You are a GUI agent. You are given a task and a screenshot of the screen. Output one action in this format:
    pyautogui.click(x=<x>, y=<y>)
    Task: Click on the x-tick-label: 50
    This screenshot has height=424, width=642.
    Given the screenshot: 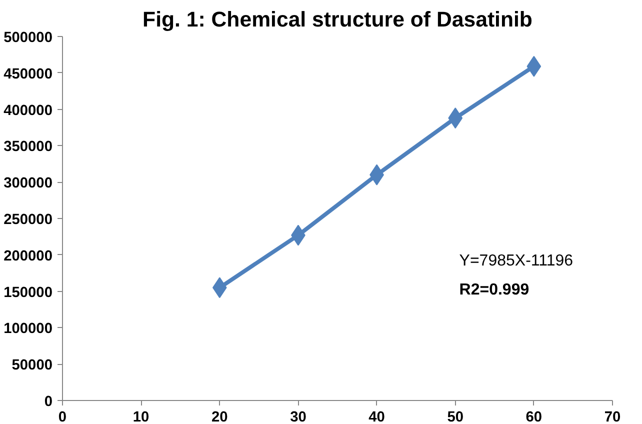 What is the action you would take?
    pyautogui.click(x=455, y=417)
    